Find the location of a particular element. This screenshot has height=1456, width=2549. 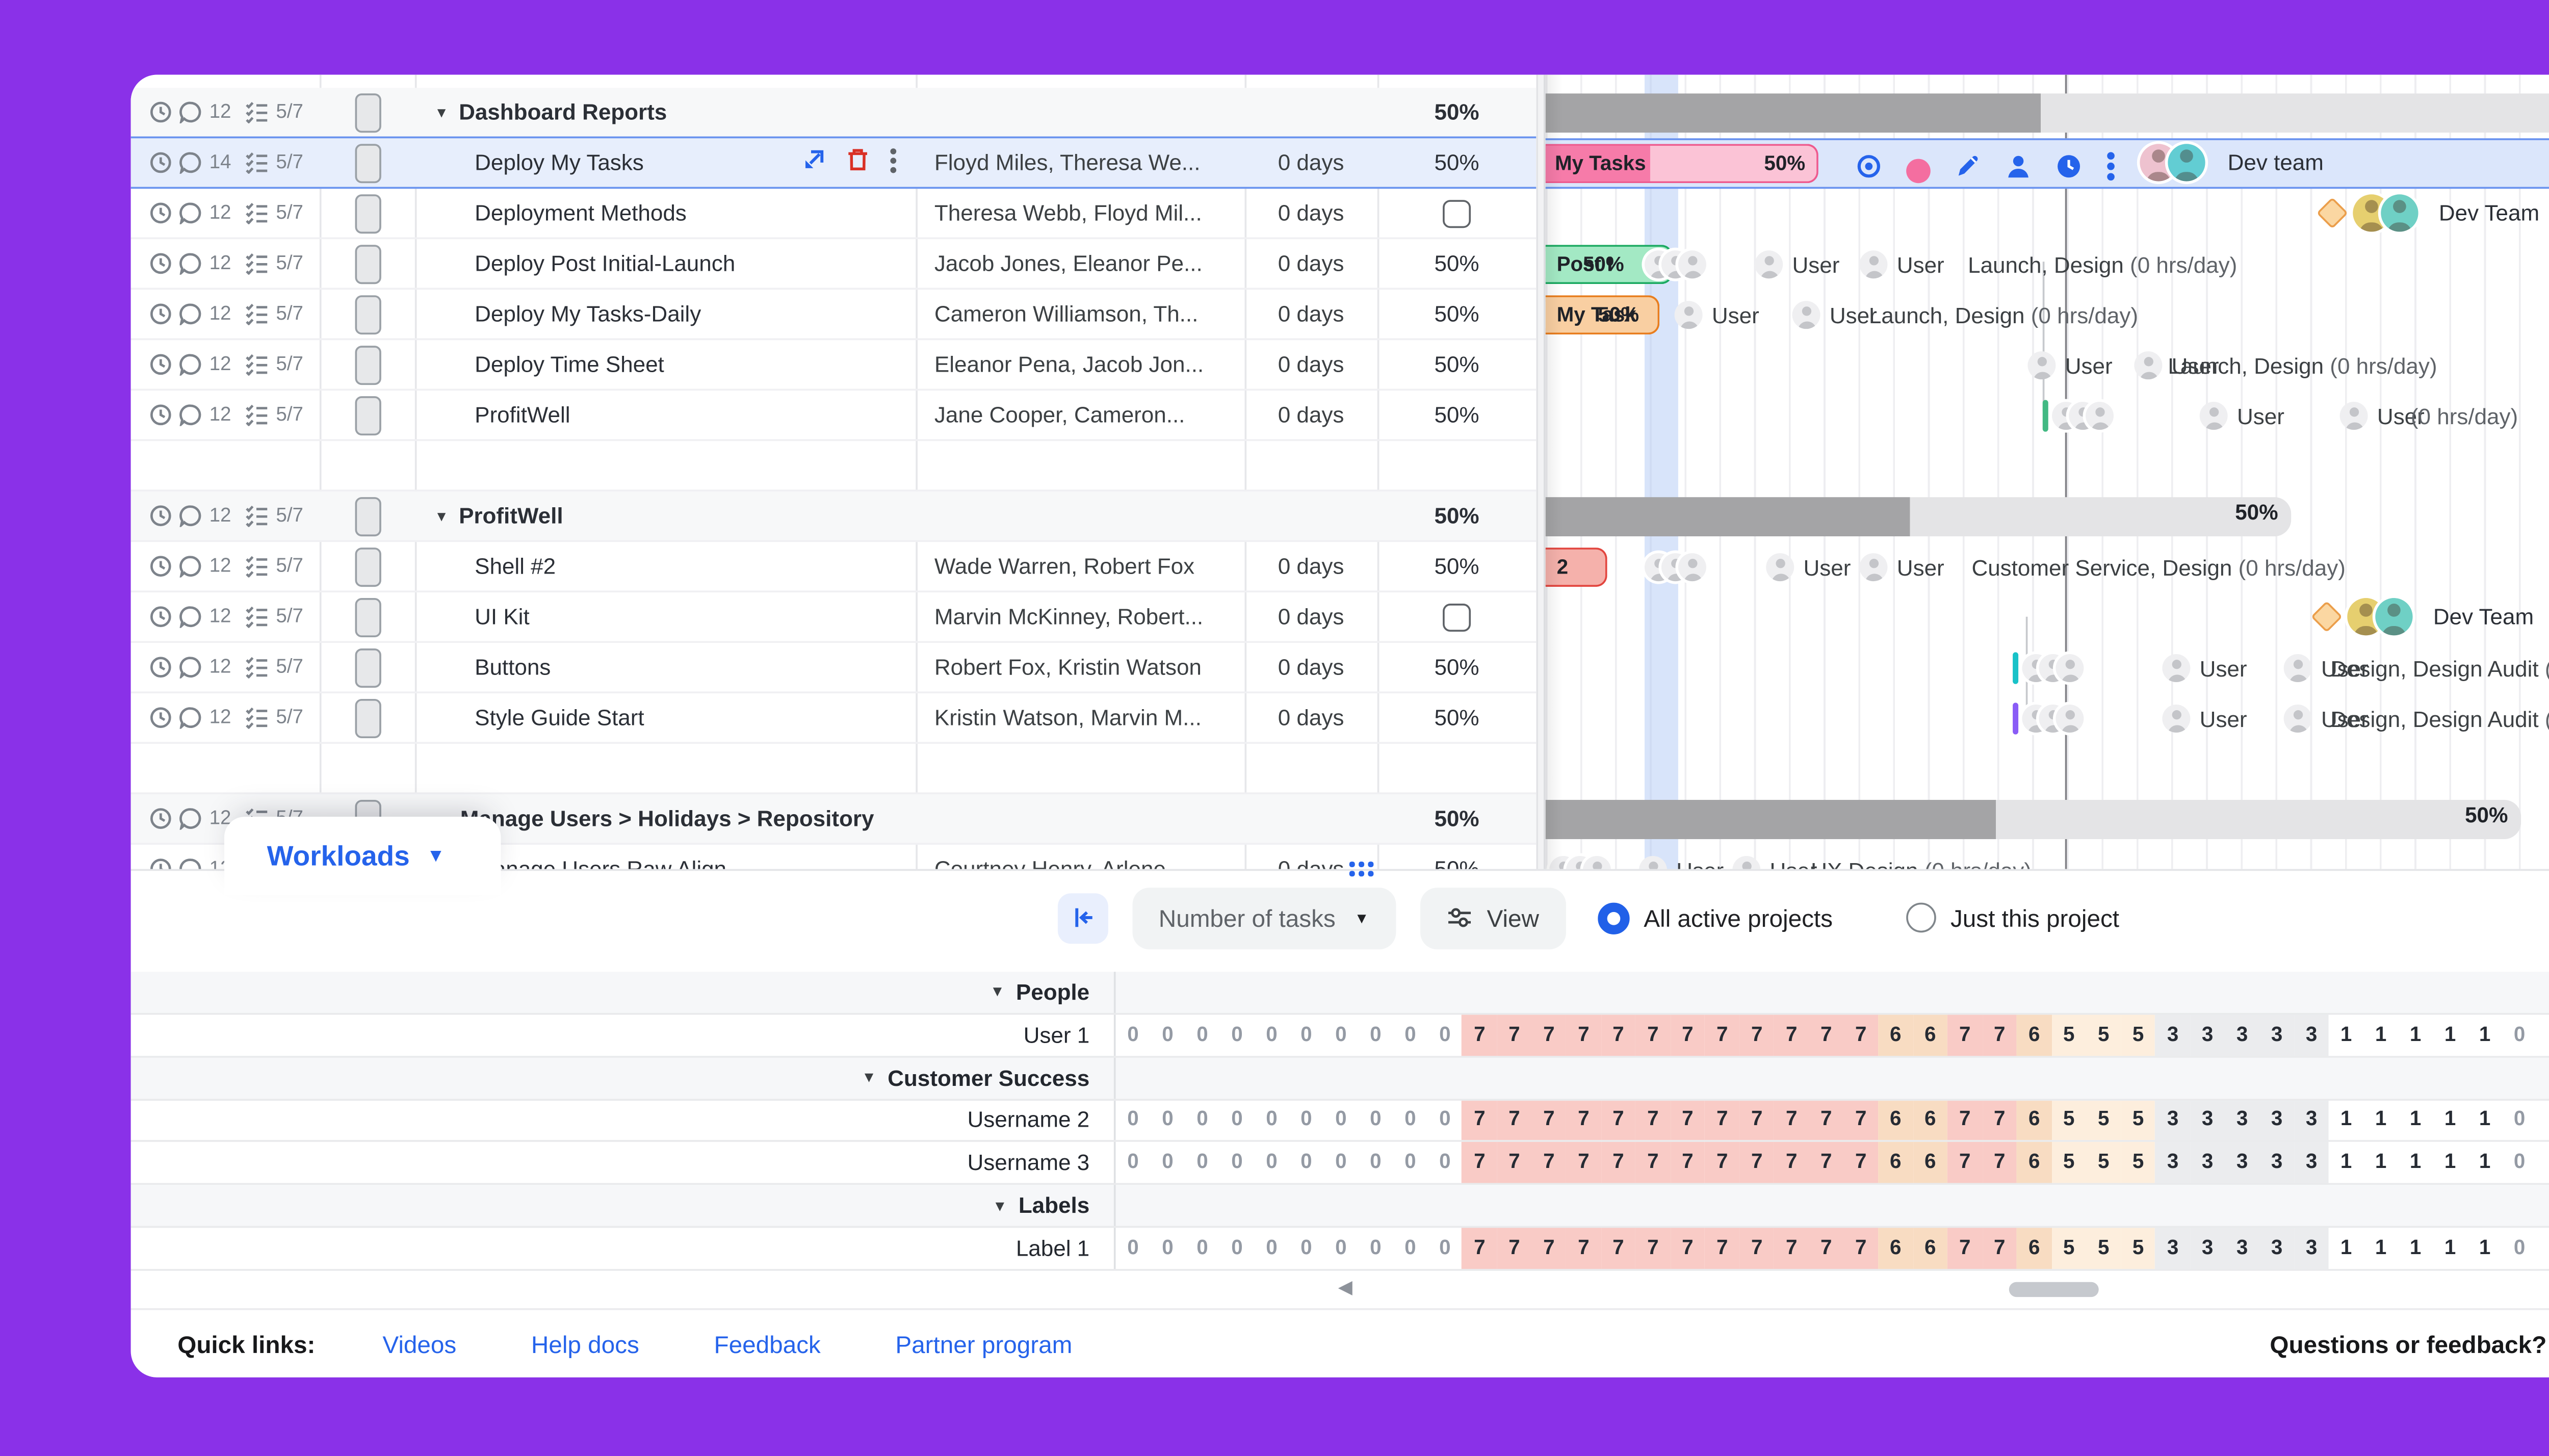

gantt-bar: 2 is located at coordinates (1576, 567).